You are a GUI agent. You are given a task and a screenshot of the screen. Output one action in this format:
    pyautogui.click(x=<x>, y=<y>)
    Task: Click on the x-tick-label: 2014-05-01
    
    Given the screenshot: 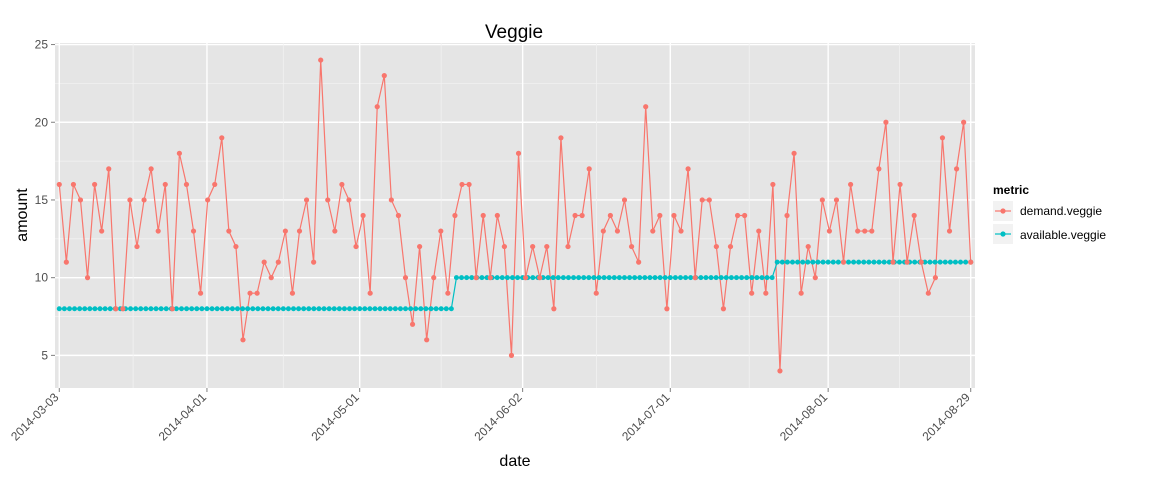 What is the action you would take?
    pyautogui.click(x=336, y=417)
    